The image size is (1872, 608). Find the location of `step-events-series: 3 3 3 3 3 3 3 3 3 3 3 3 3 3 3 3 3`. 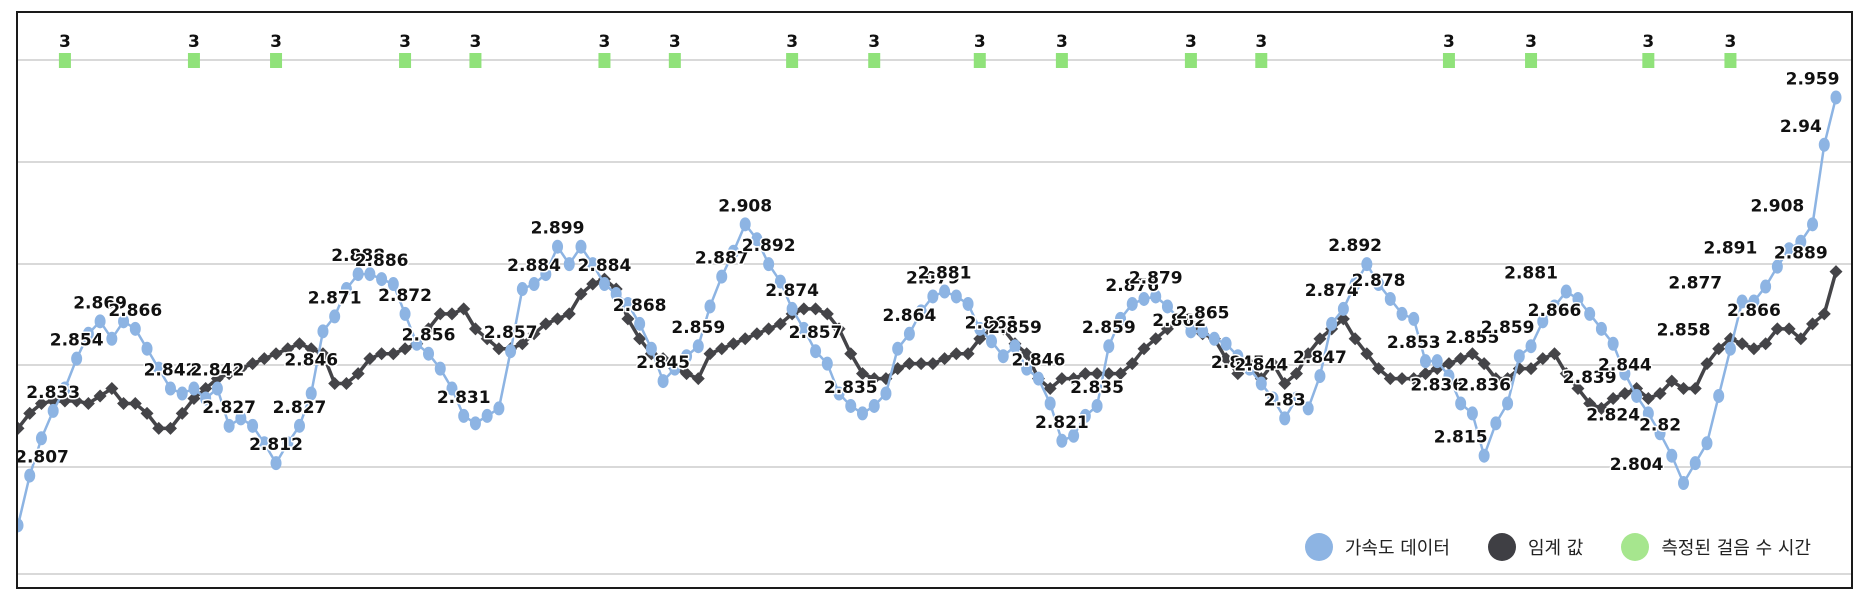

step-events-series: 3 3 3 3 3 3 3 3 3 3 3 3 3 3 3 3 3 is located at coordinates (897, 50).